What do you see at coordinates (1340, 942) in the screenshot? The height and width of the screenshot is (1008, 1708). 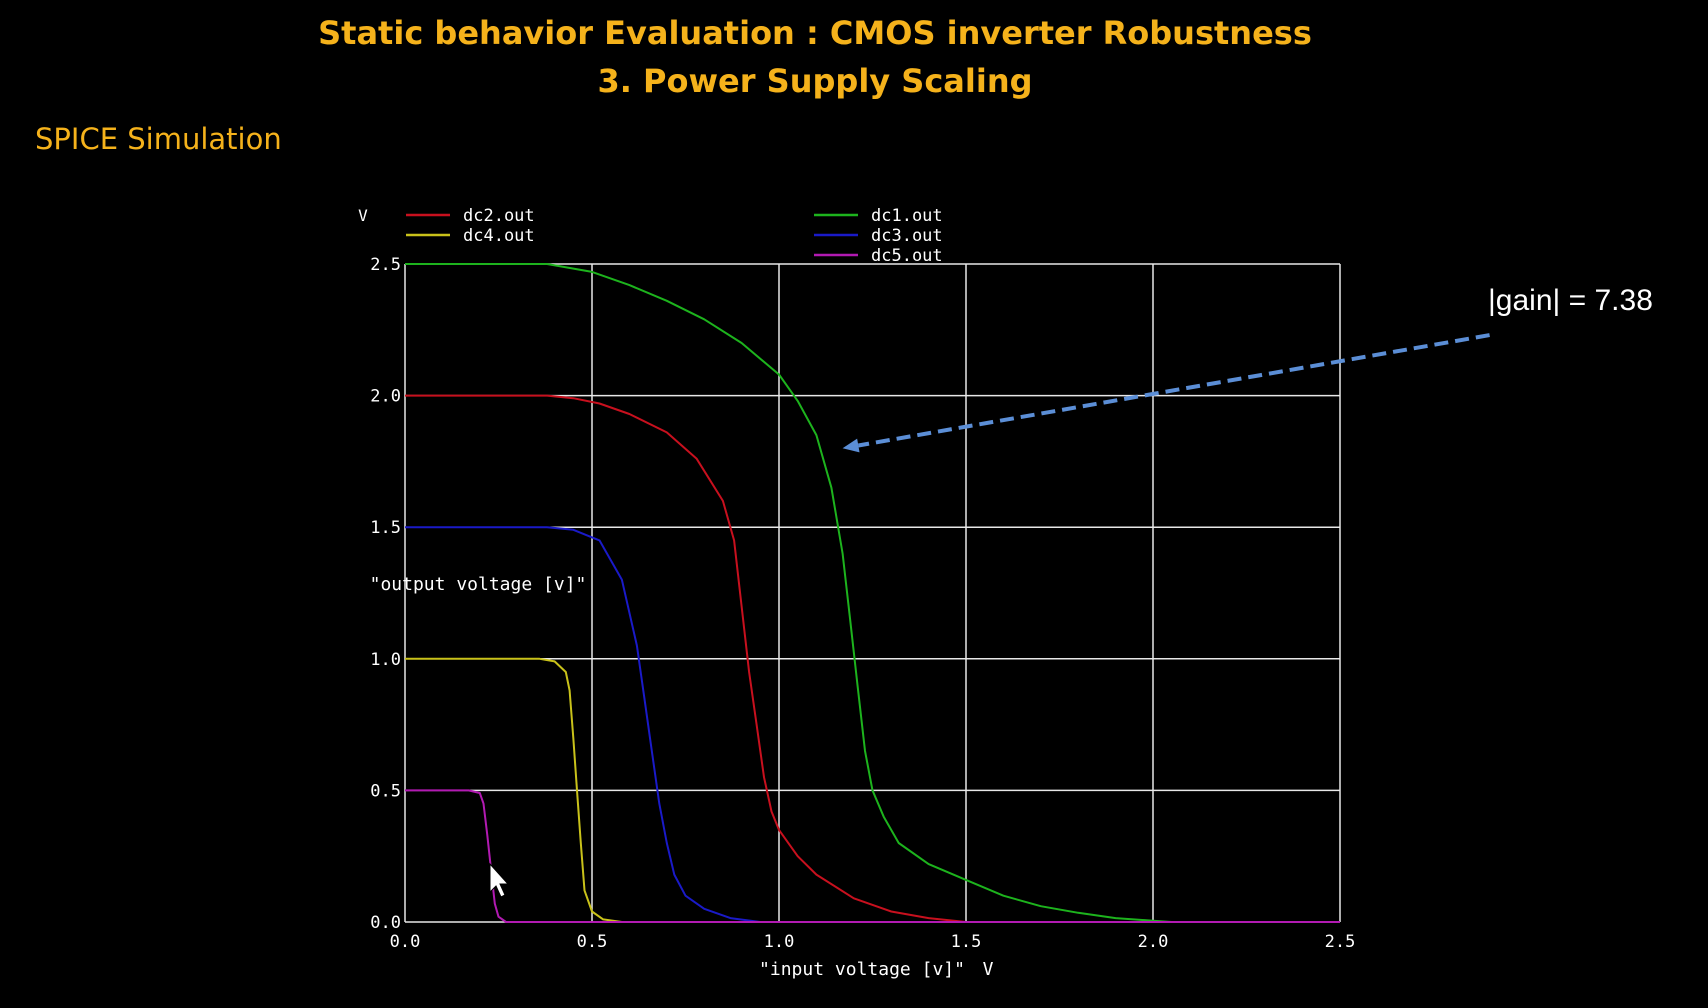 I see `x-tick-label: 2.5` at bounding box center [1340, 942].